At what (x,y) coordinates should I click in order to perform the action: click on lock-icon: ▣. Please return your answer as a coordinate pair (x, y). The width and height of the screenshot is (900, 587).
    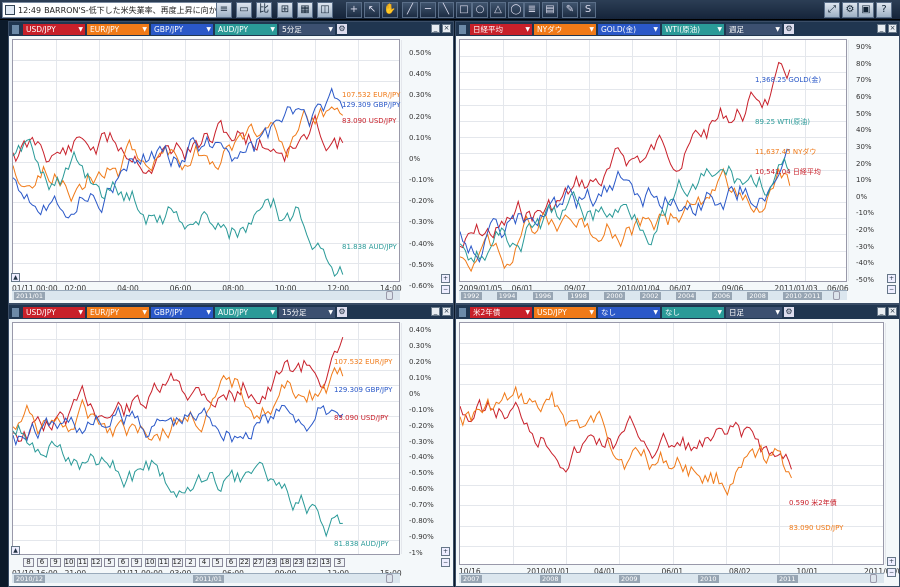
    Looking at the image, I should click on (866, 10).